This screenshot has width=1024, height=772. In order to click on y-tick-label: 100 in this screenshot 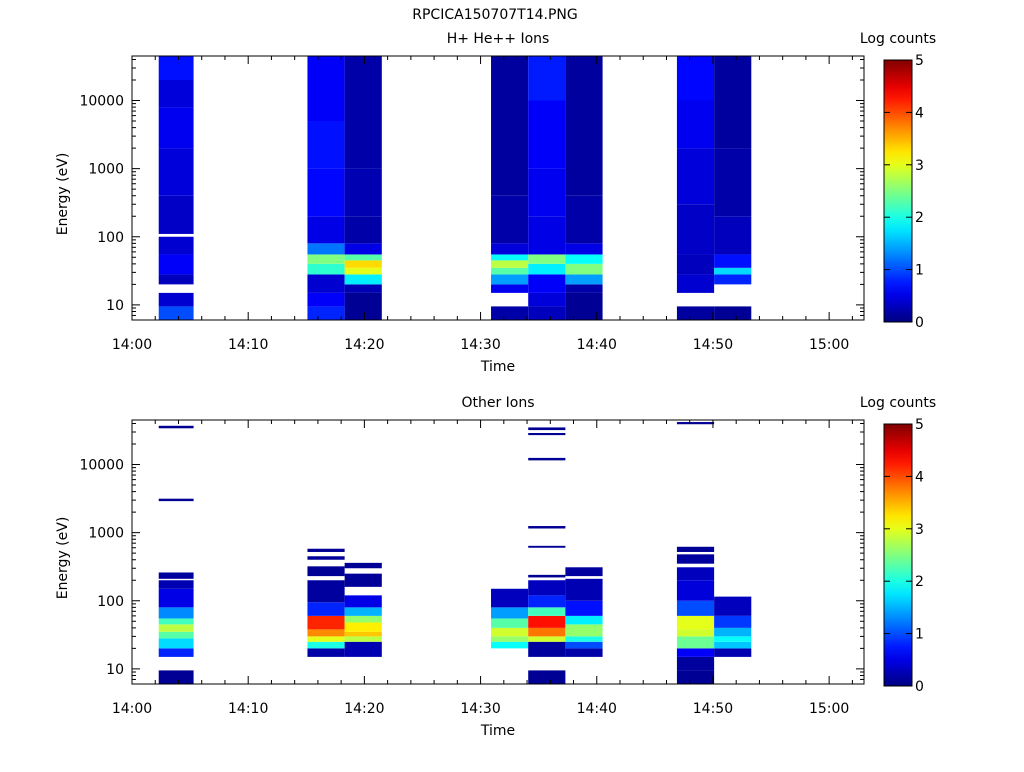, I will do `click(110, 238)`.